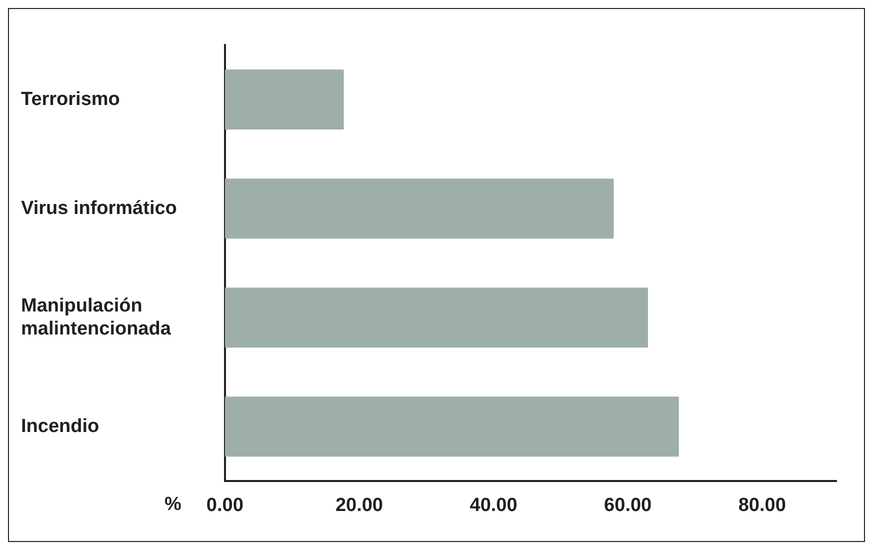 The width and height of the screenshot is (875, 552). What do you see at coordinates (359, 505) in the screenshot?
I see `x-tick-label: 20.00` at bounding box center [359, 505].